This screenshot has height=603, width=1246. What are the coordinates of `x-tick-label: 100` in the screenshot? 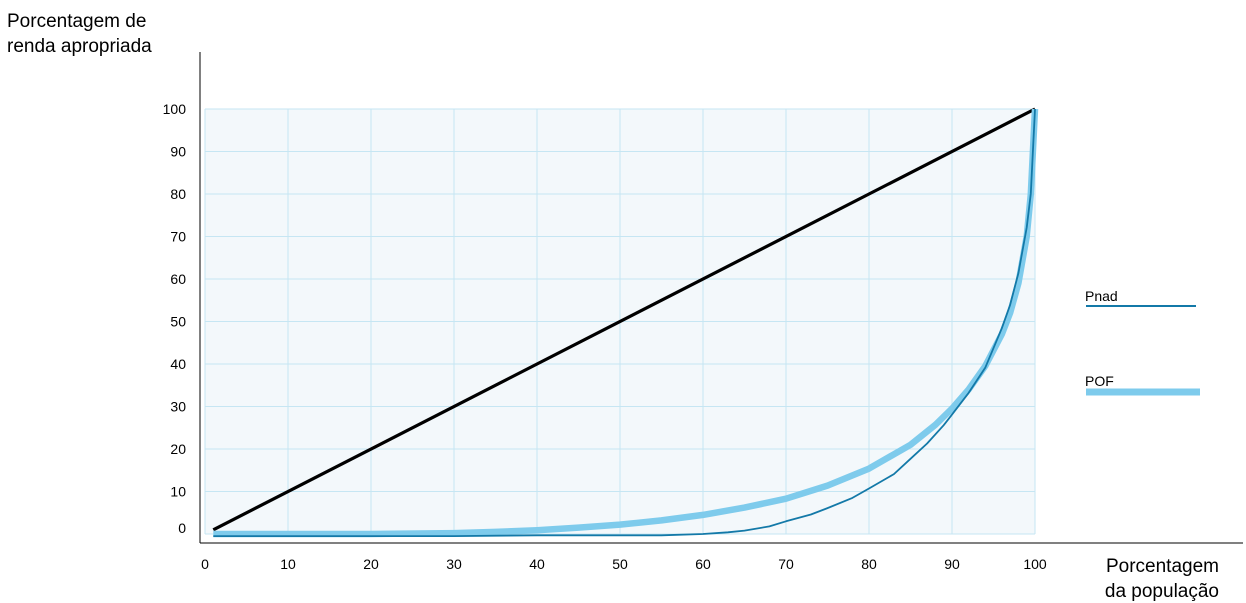 It's located at (1035, 564).